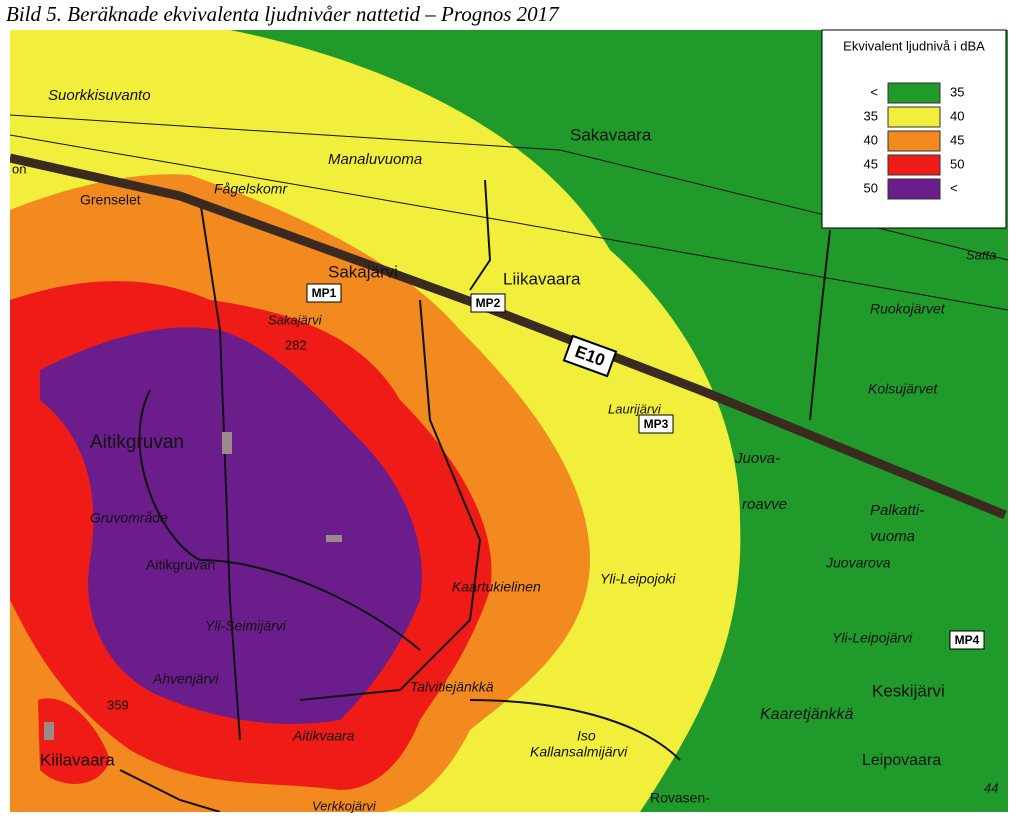 The image size is (1024, 824). I want to click on measure-point-label: MP1, so click(324, 293).